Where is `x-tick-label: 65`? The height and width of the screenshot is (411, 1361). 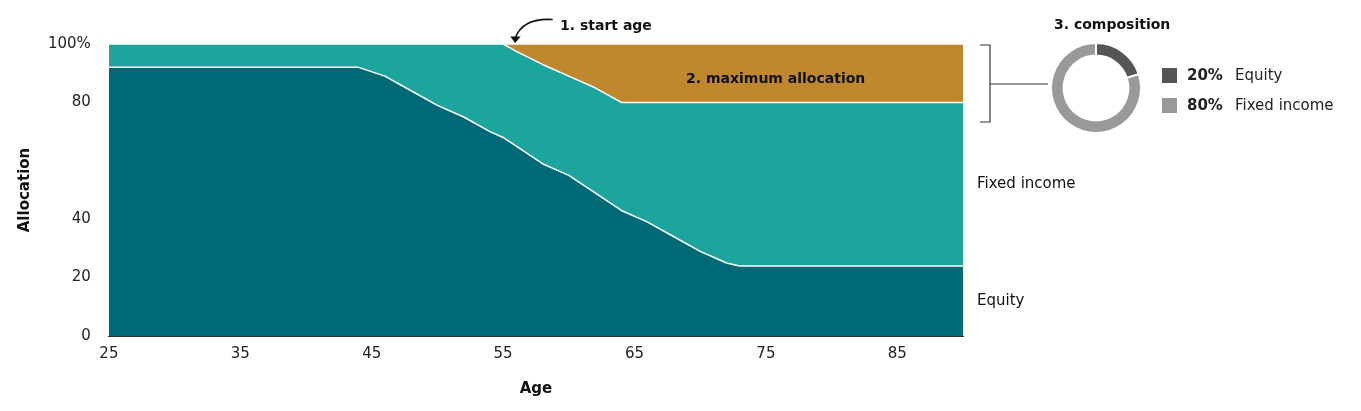 x-tick-label: 65 is located at coordinates (634, 352).